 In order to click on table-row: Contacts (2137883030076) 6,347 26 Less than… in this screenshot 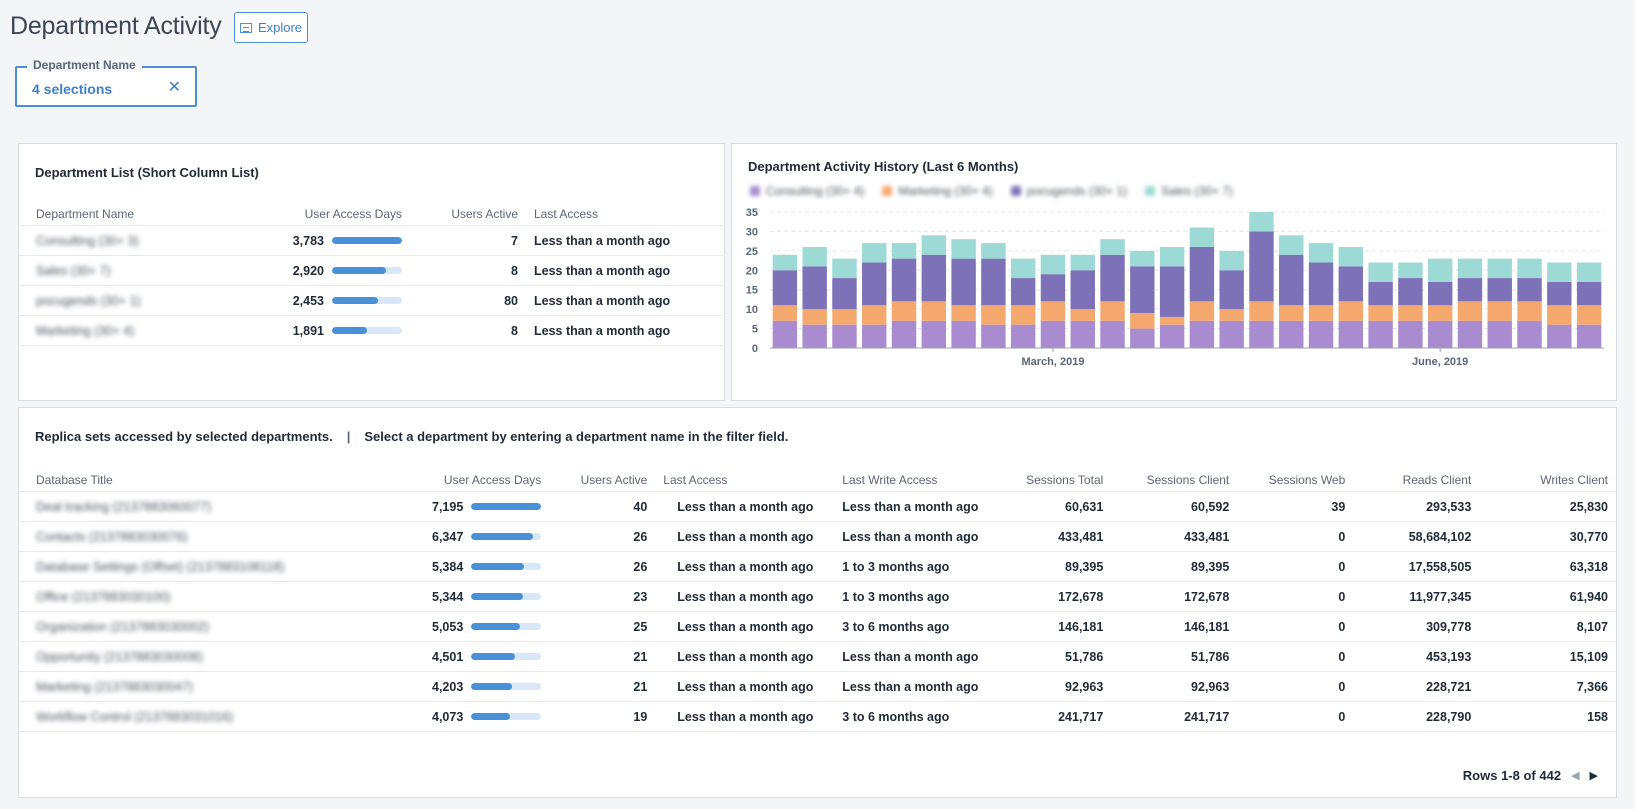, I will do `click(817, 536)`.